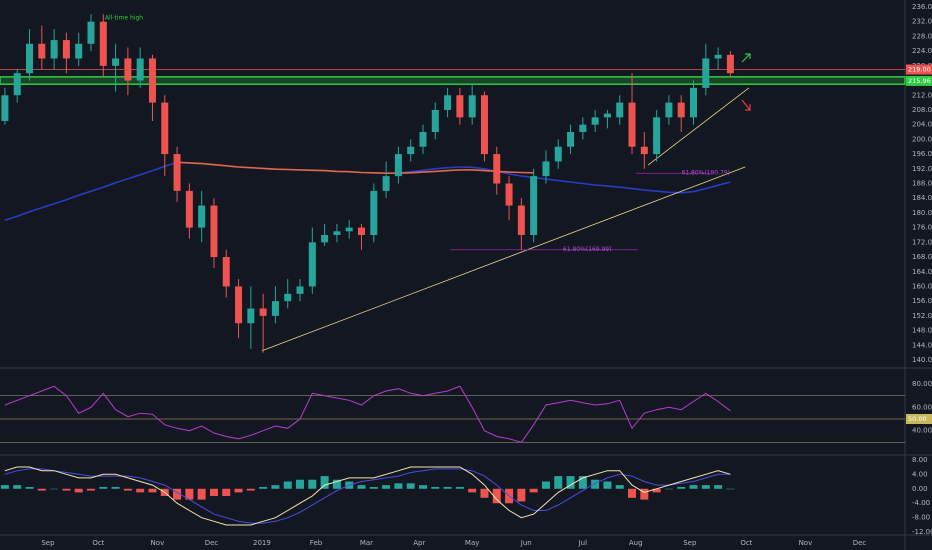 Image resolution: width=932 pixels, height=550 pixels. I want to click on fib-label: 61.80%(190.79), so click(705, 173).